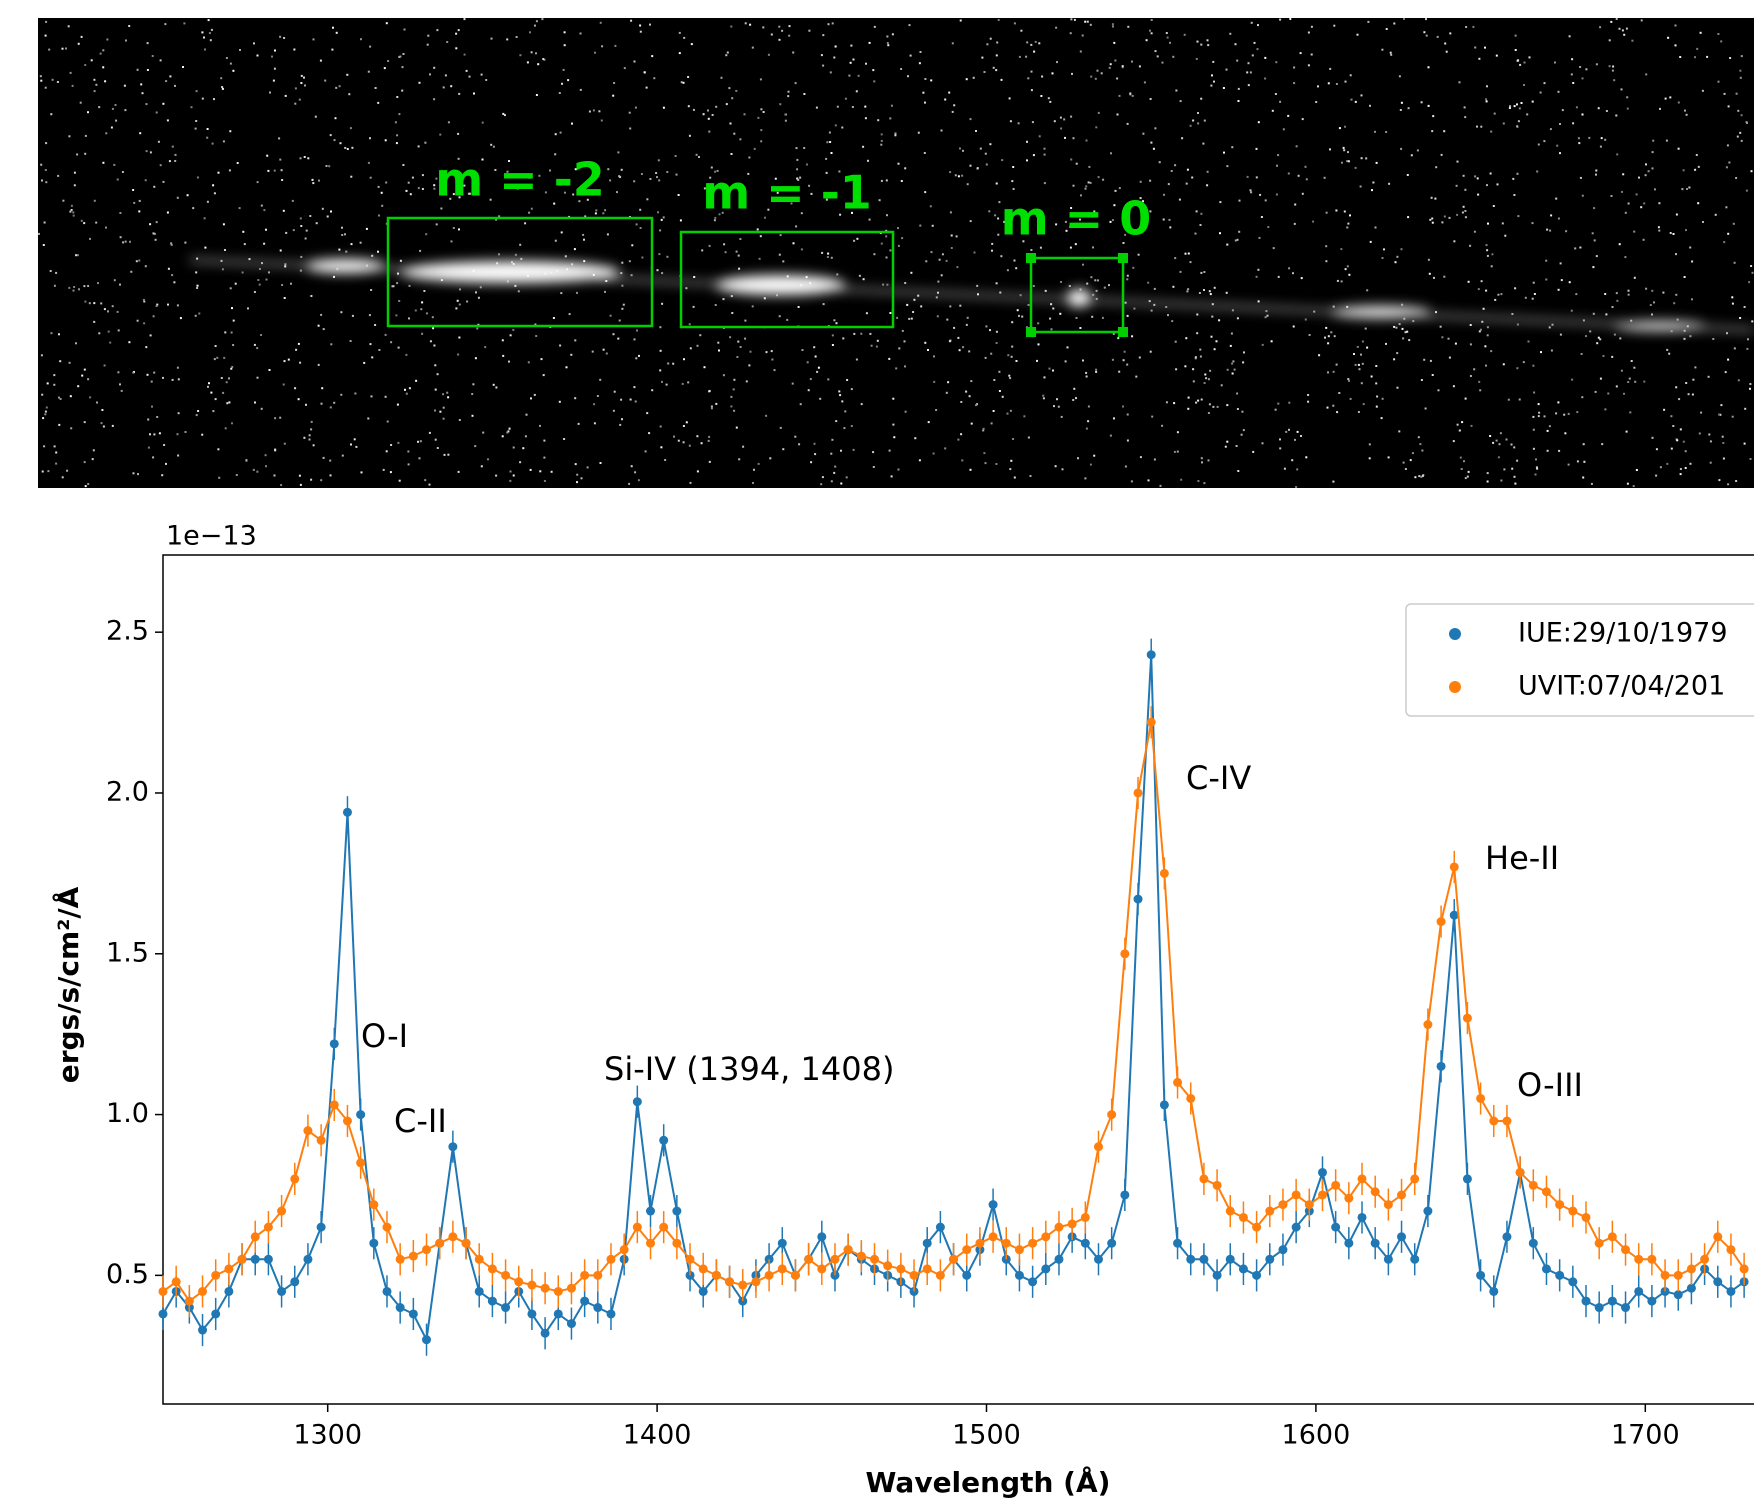  Describe the element at coordinates (749, 1069) in the screenshot. I see `annotation: Si-IV (1394, 1408)` at that location.